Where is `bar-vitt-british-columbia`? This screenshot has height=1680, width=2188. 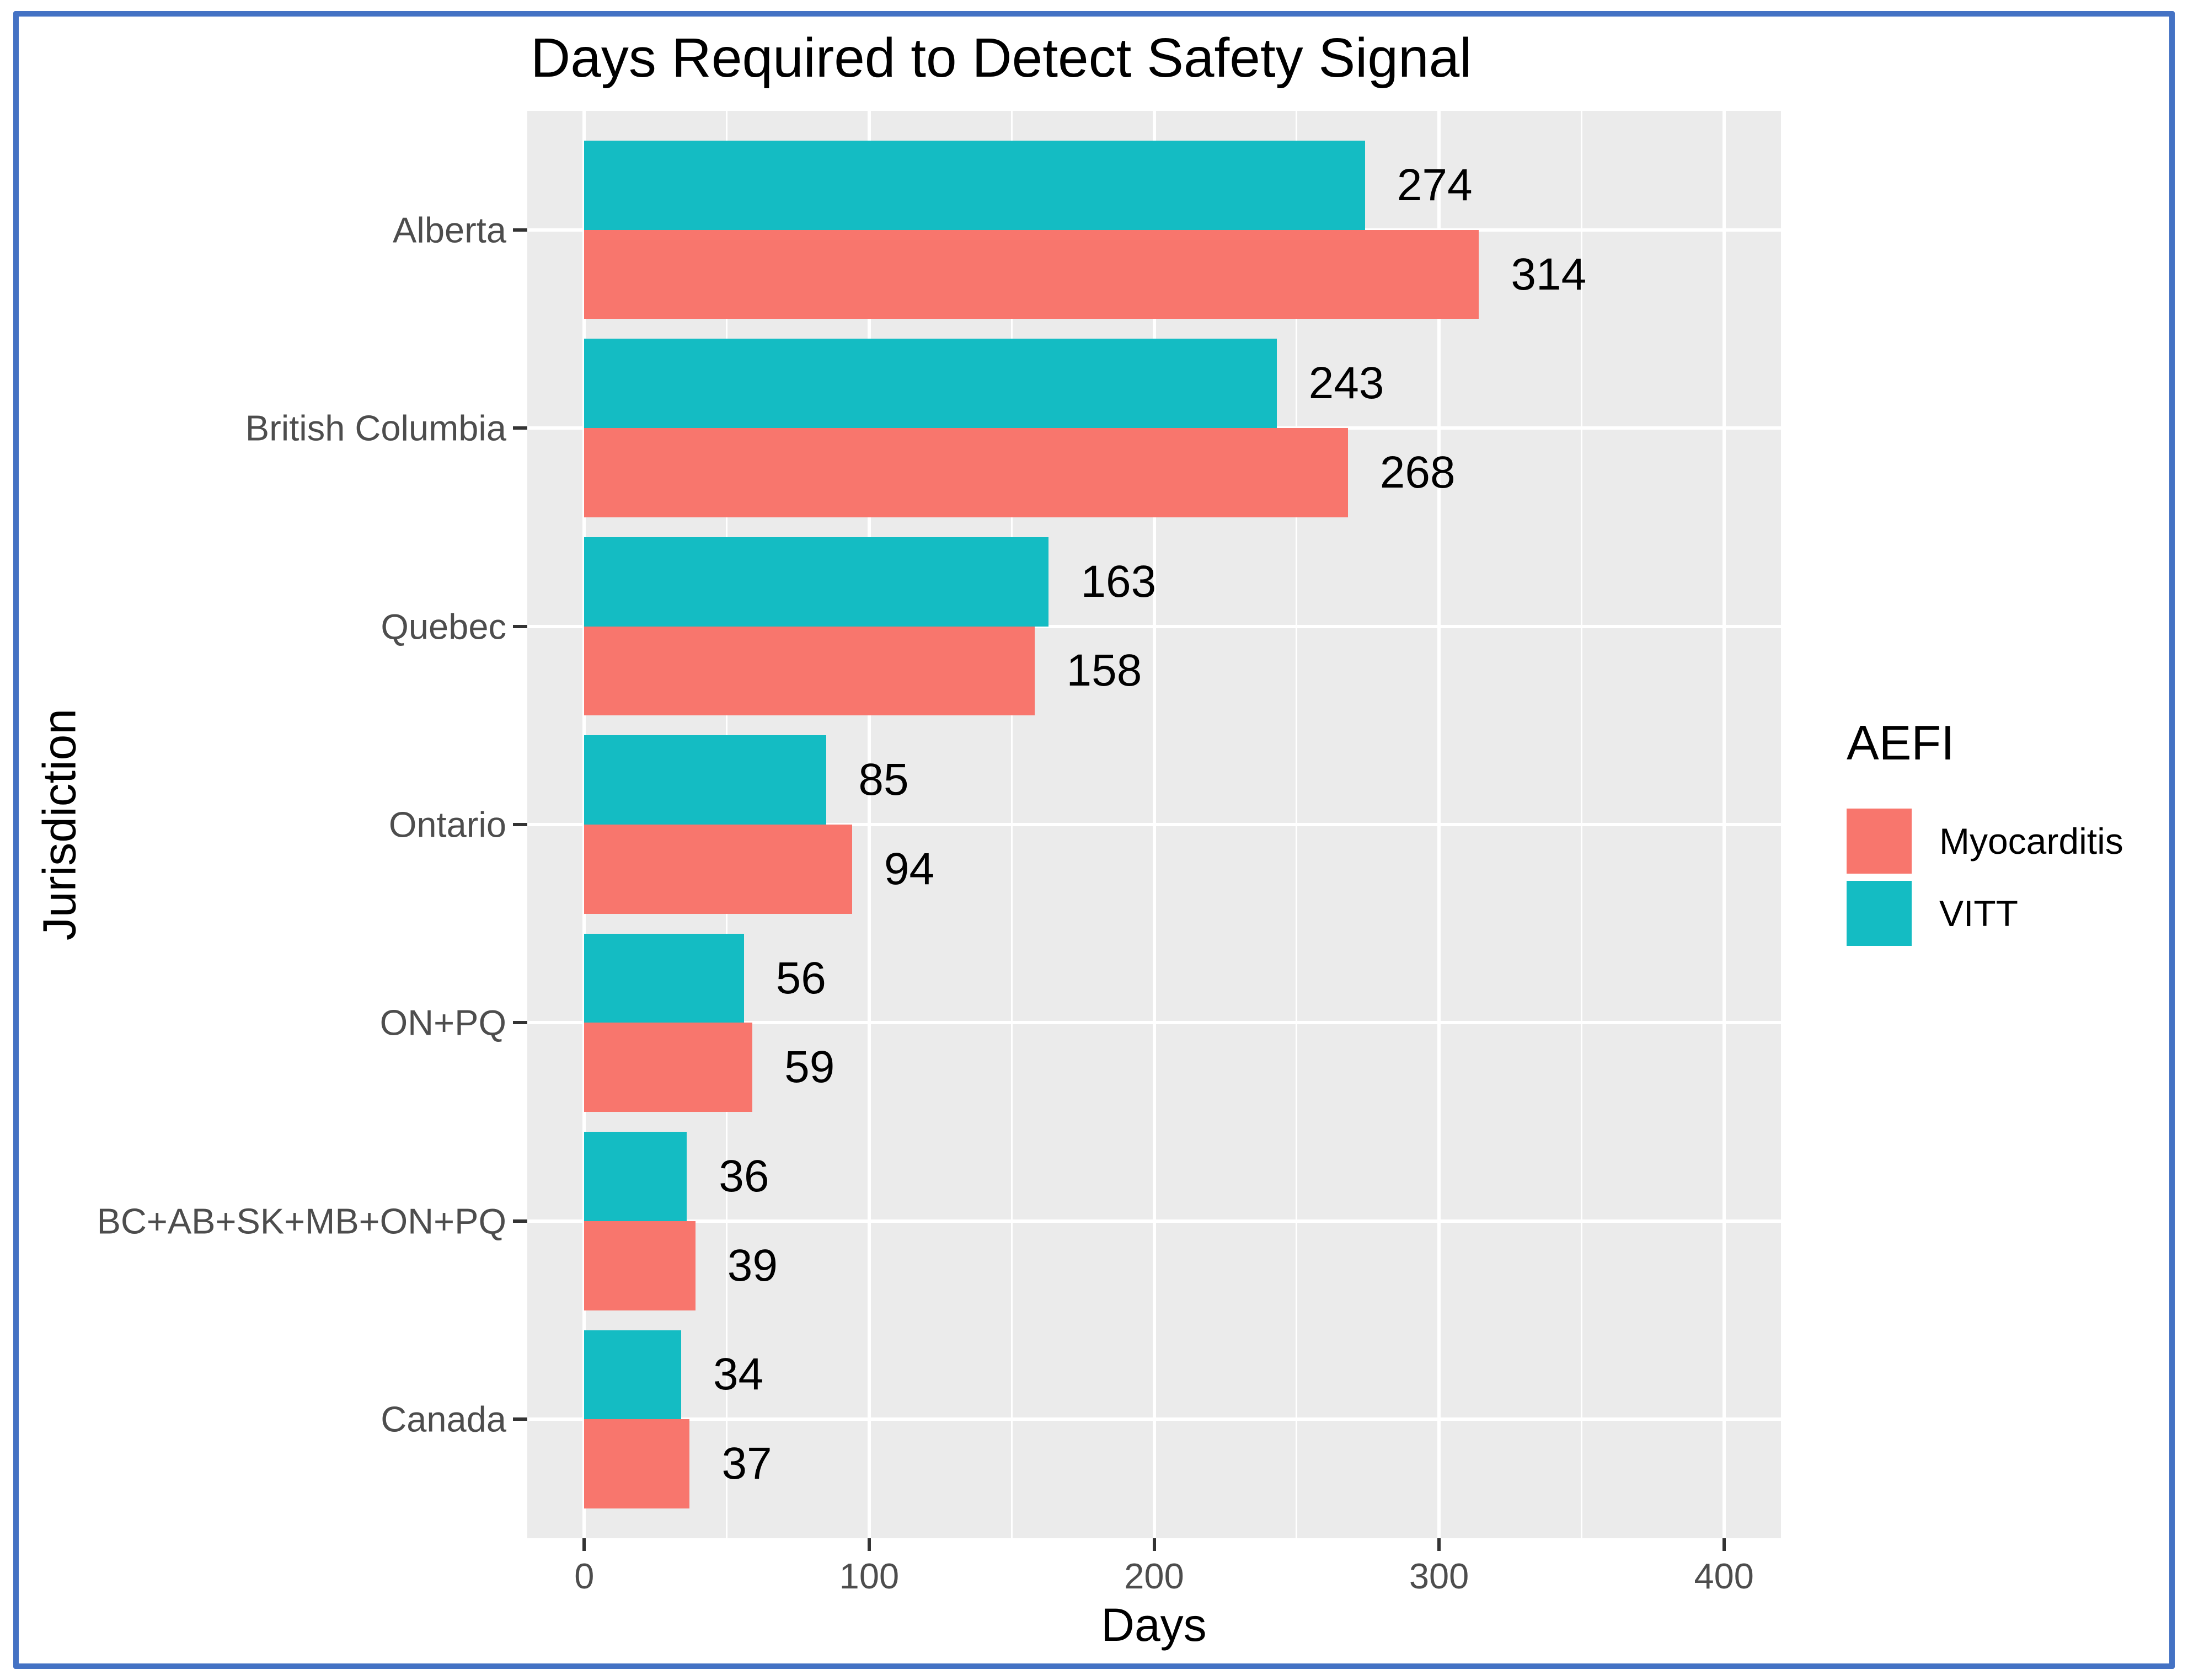
bar-vitt-british-columbia is located at coordinates (930, 384).